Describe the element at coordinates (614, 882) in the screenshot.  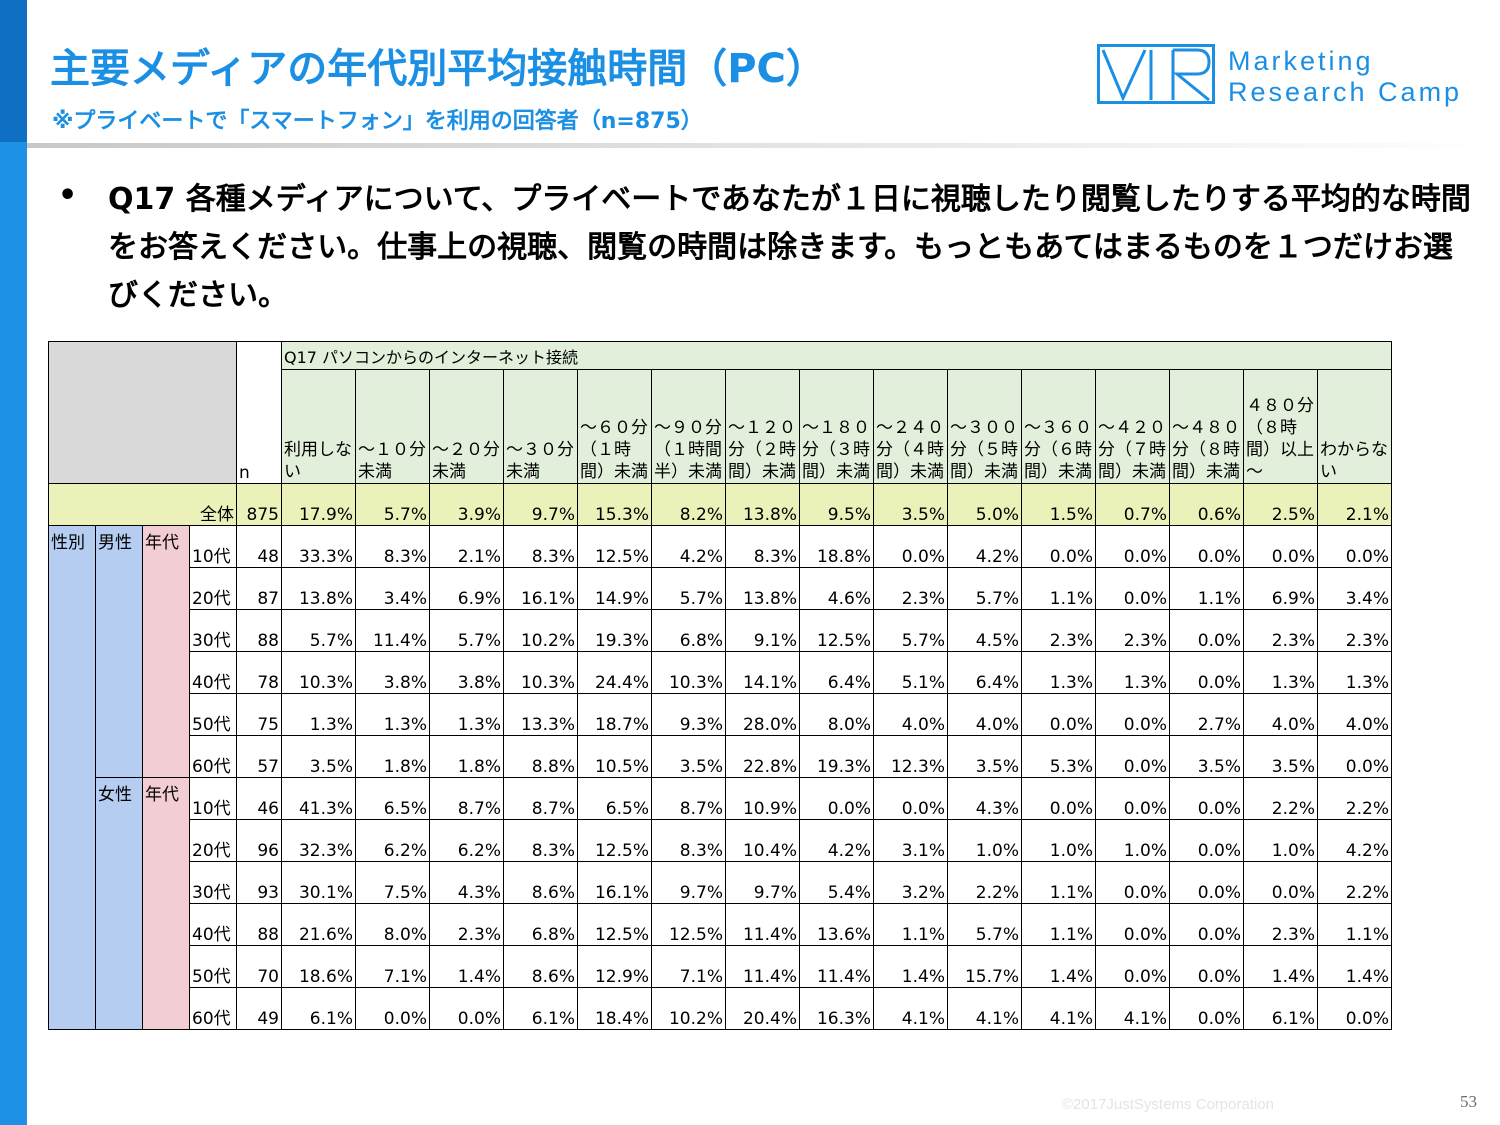
I see `value-cell: 16.1%` at that location.